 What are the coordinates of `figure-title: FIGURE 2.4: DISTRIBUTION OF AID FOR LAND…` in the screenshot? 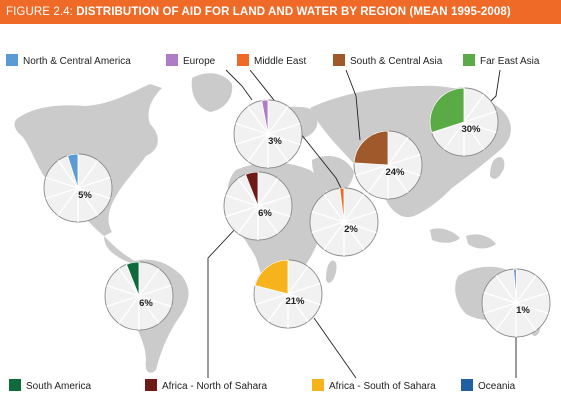 It's located at (258, 12).